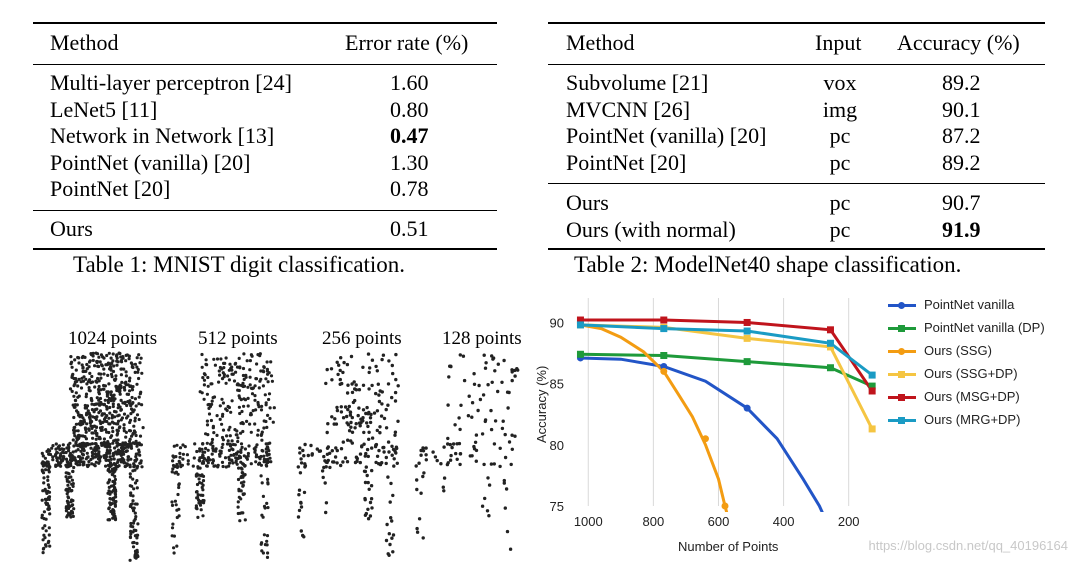 The image size is (1078, 565). What do you see at coordinates (588, 521) in the screenshot?
I see `x-tick-label: 1000` at bounding box center [588, 521].